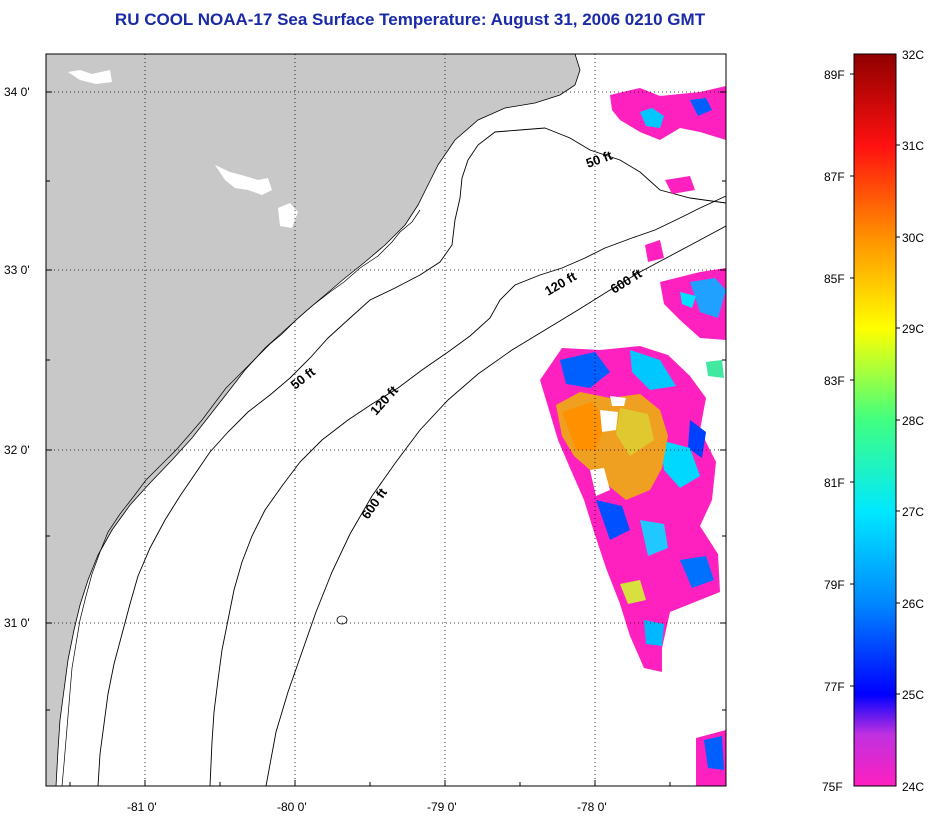  I want to click on colorbar-f-label: 83F, so click(834, 381).